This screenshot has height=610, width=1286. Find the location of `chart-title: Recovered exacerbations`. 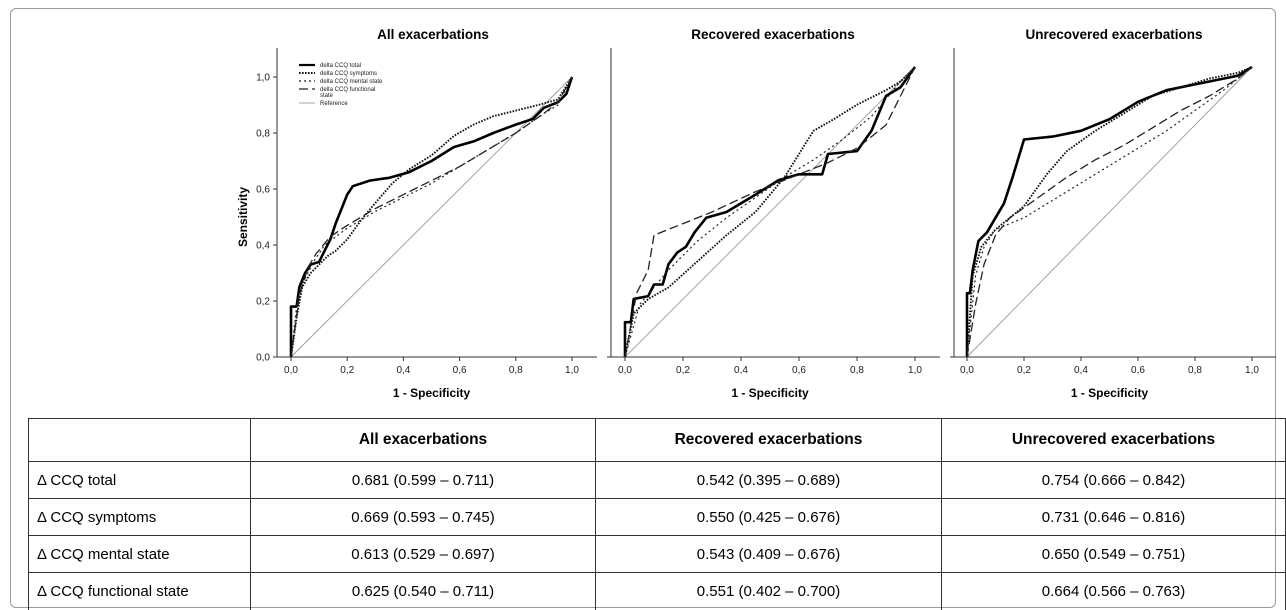

chart-title: Recovered exacerbations is located at coordinates (773, 34).